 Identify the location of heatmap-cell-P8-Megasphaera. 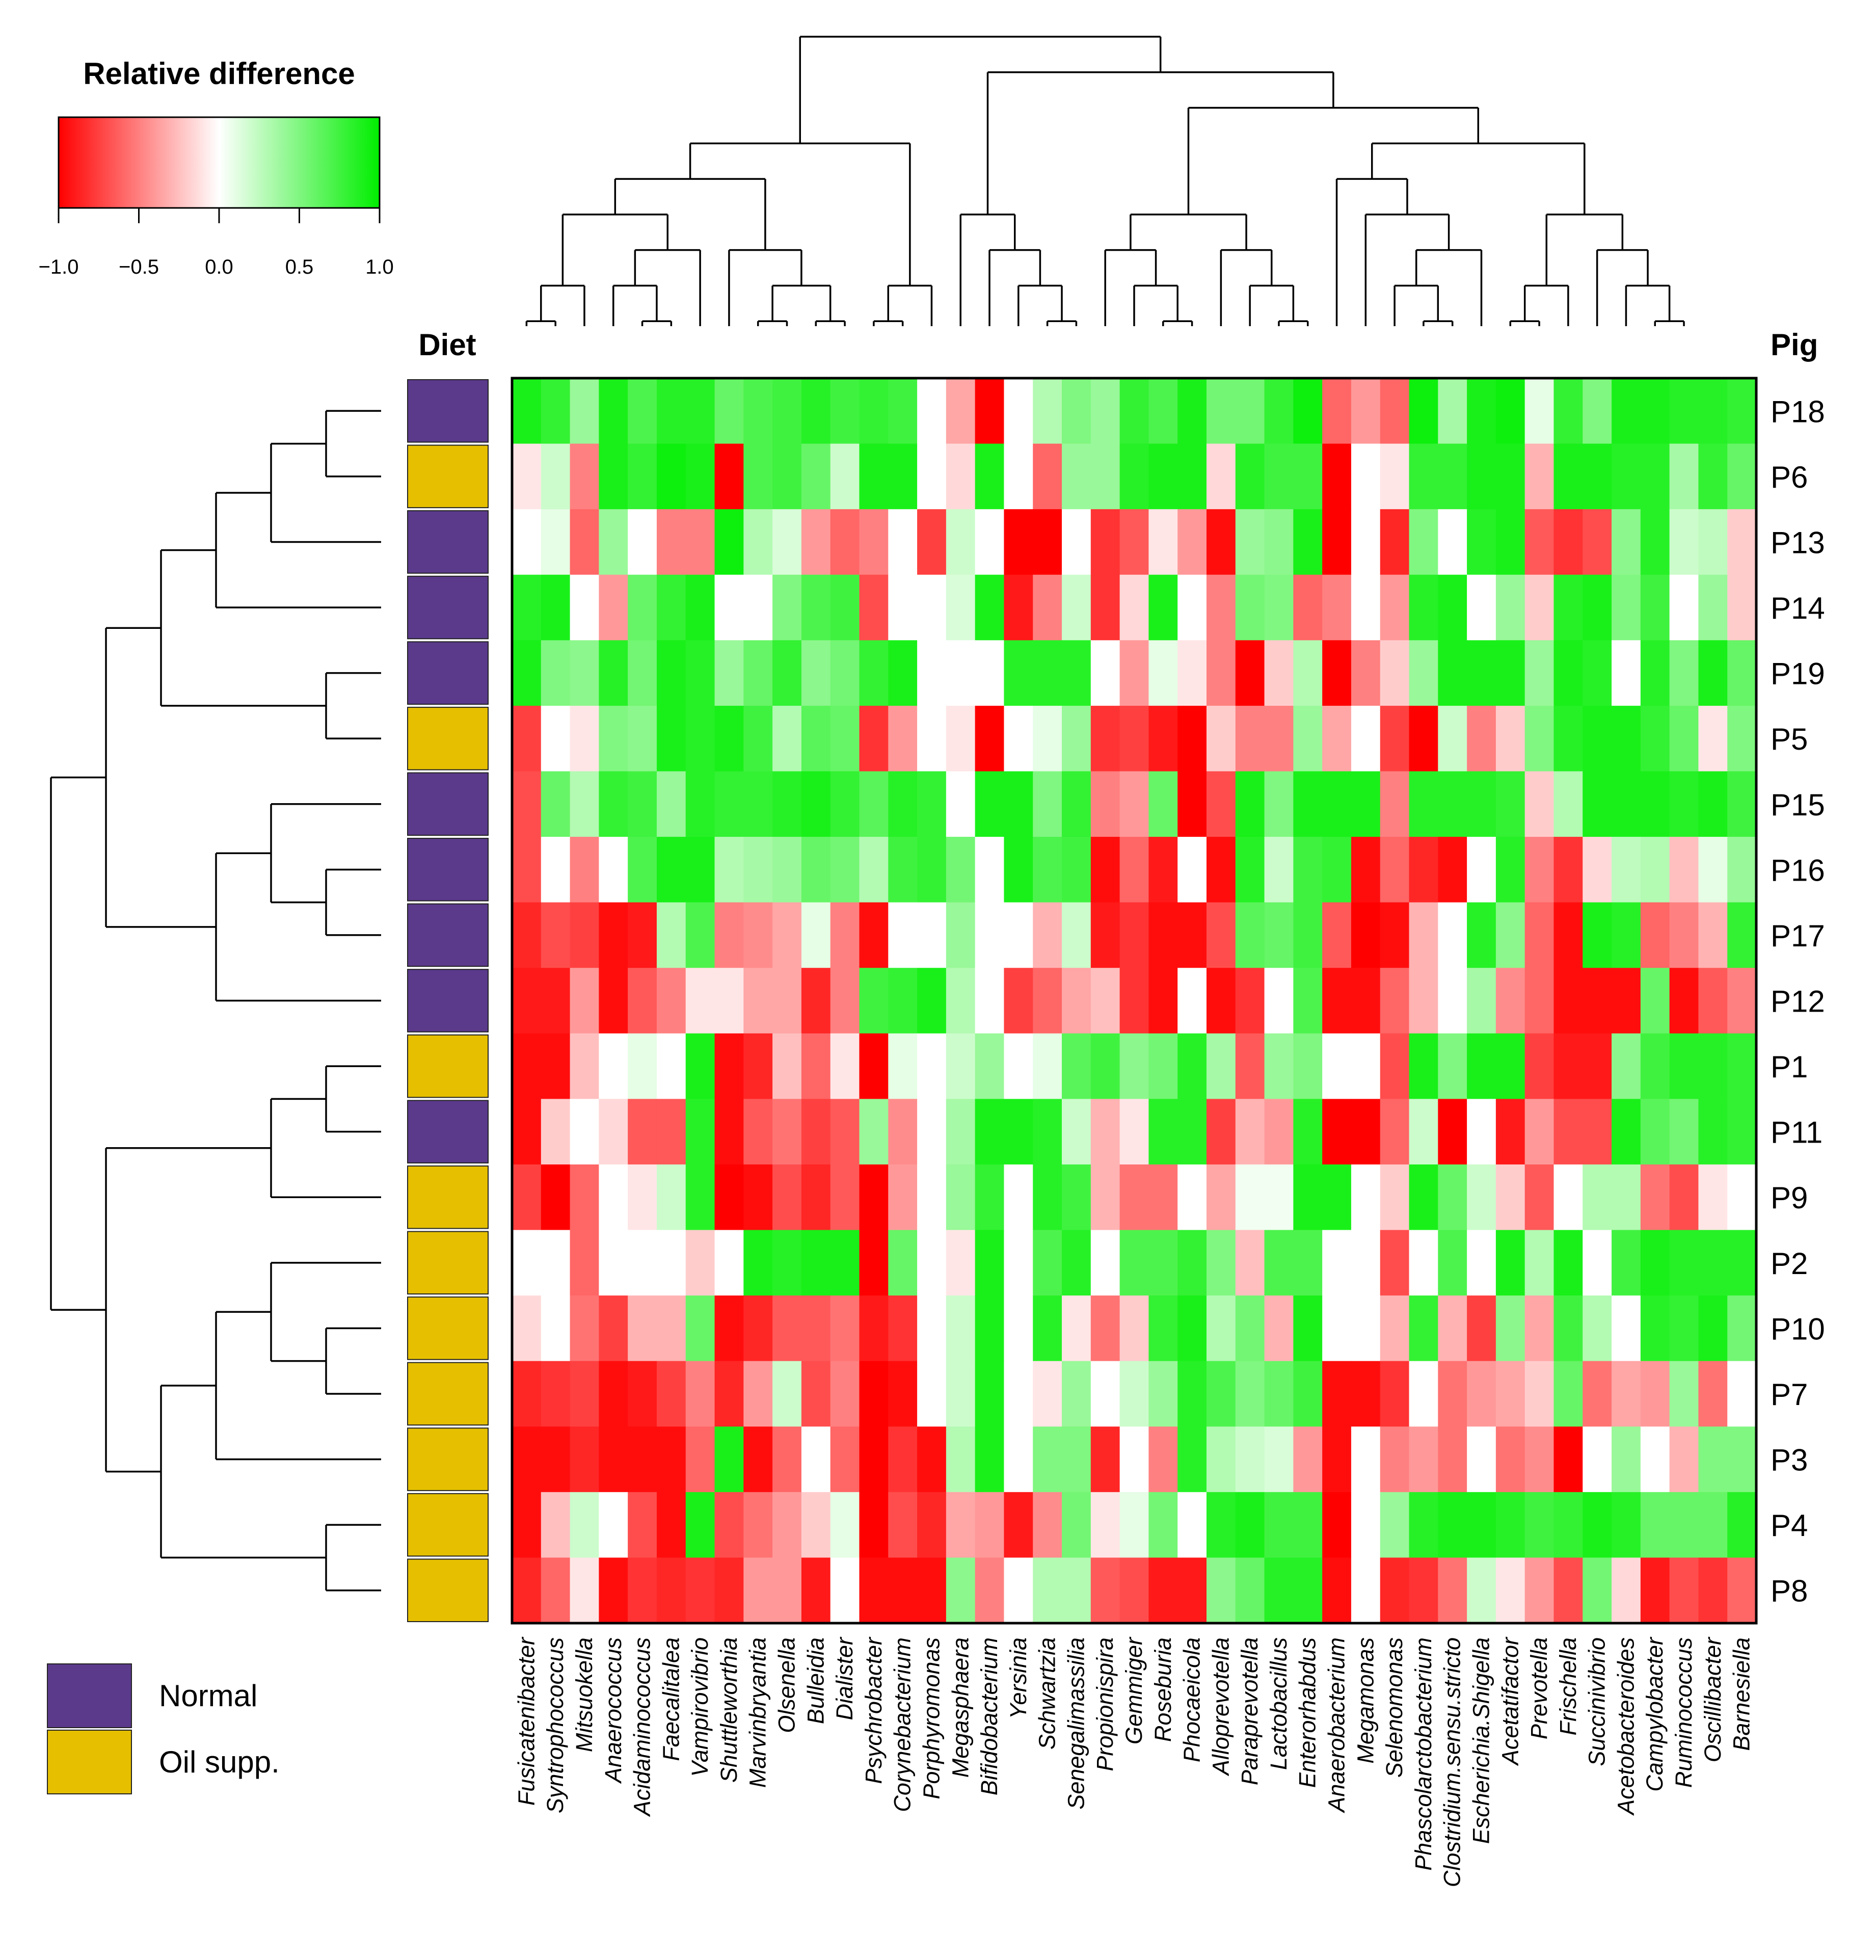
(961, 1590).